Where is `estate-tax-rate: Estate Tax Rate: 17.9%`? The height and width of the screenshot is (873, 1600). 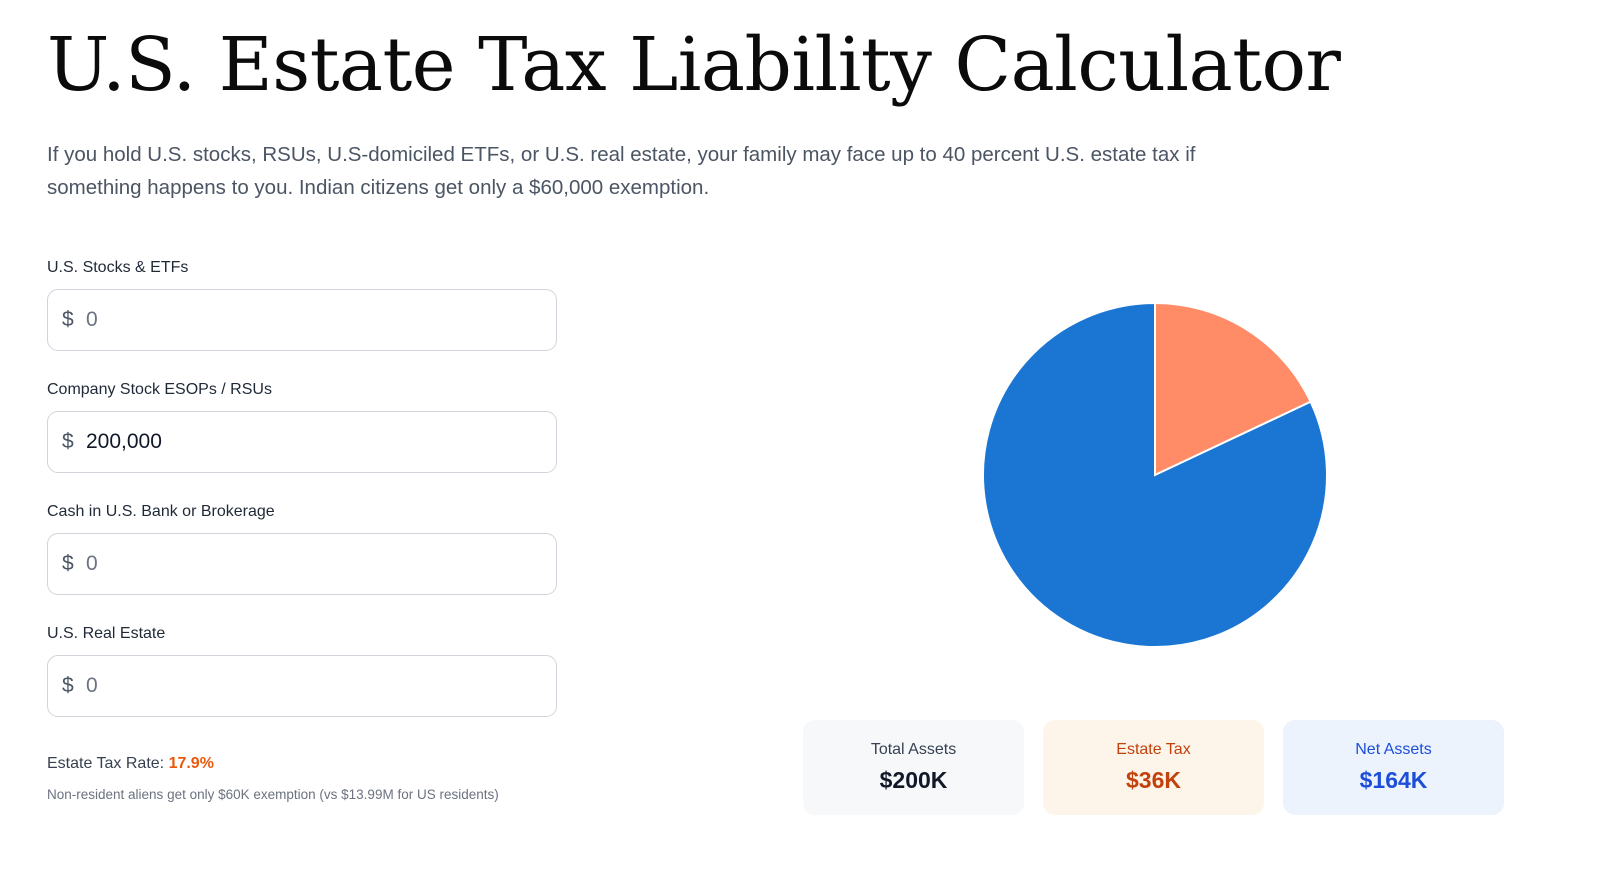 estate-tax-rate: Estate Tax Rate: 17.9% is located at coordinates (130, 764).